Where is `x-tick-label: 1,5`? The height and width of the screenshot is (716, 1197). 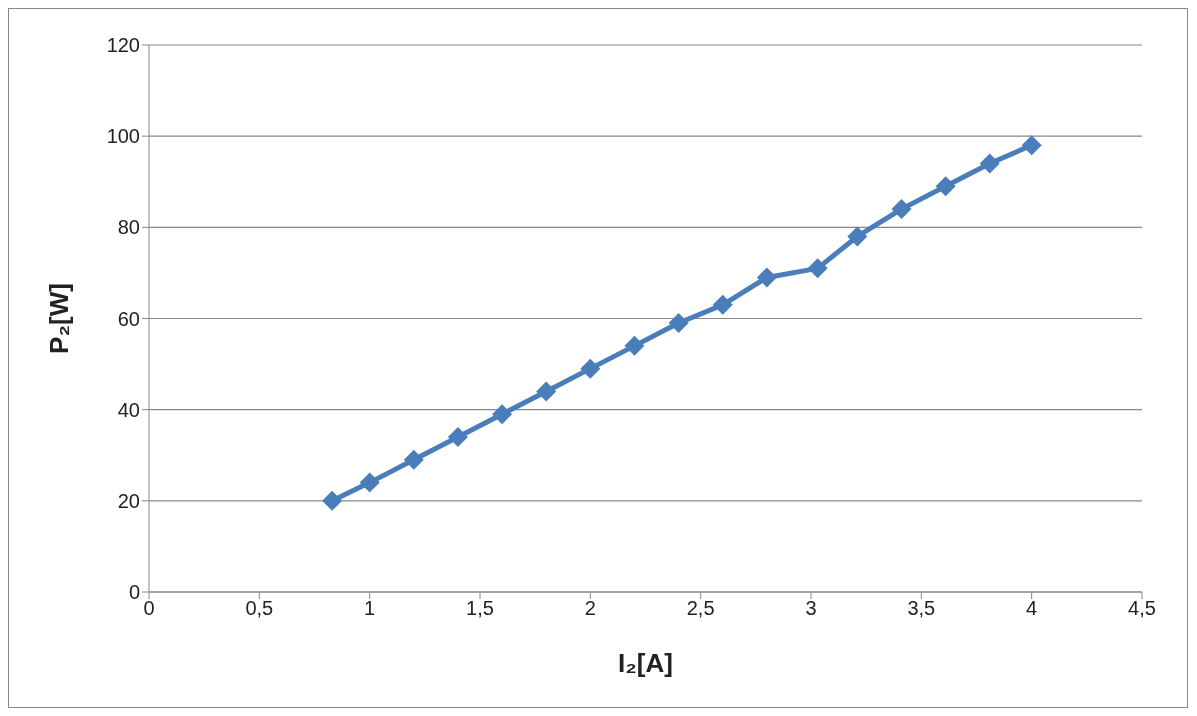 x-tick-label: 1,5 is located at coordinates (480, 608).